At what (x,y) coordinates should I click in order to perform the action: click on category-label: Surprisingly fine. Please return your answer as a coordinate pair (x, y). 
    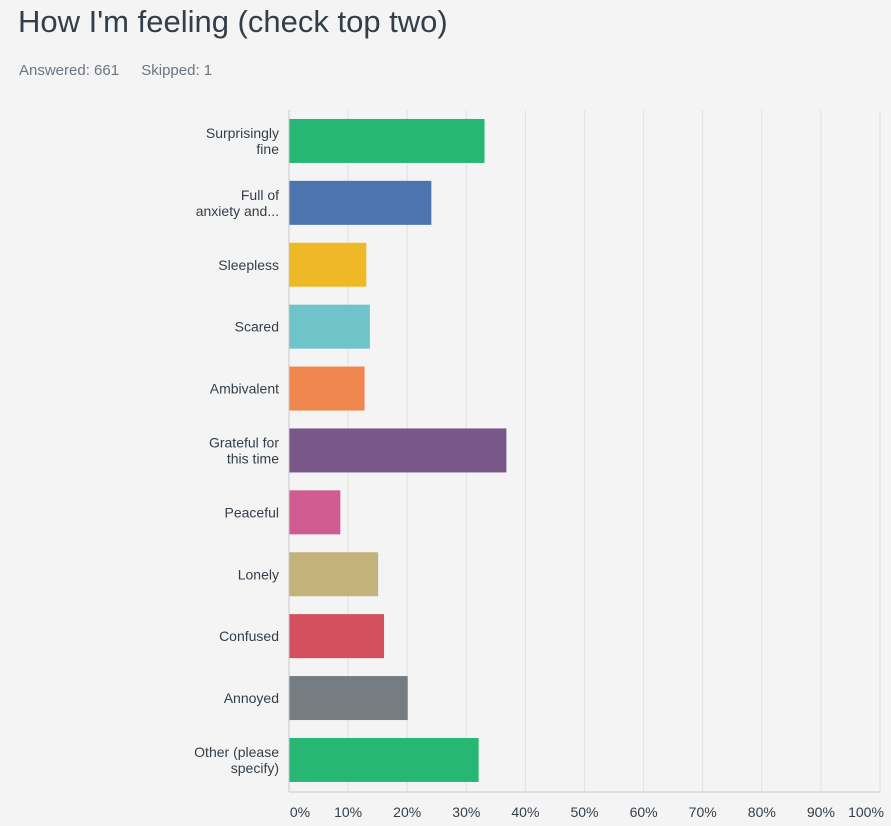
    Looking at the image, I should click on (242, 141).